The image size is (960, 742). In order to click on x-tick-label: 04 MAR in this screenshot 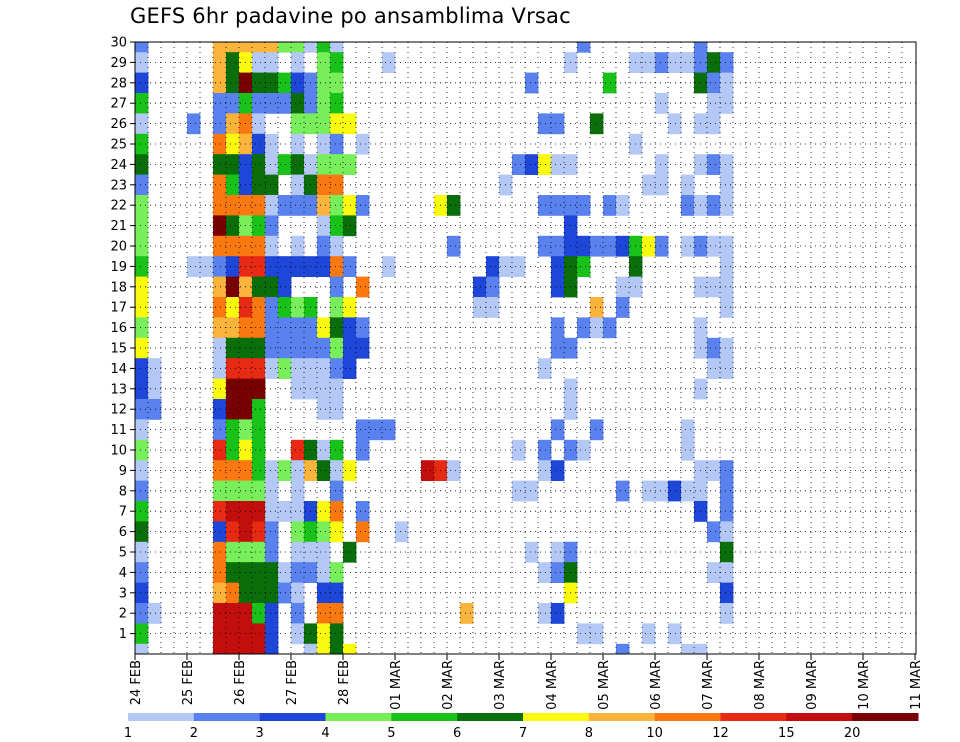, I will do `click(552, 685)`.